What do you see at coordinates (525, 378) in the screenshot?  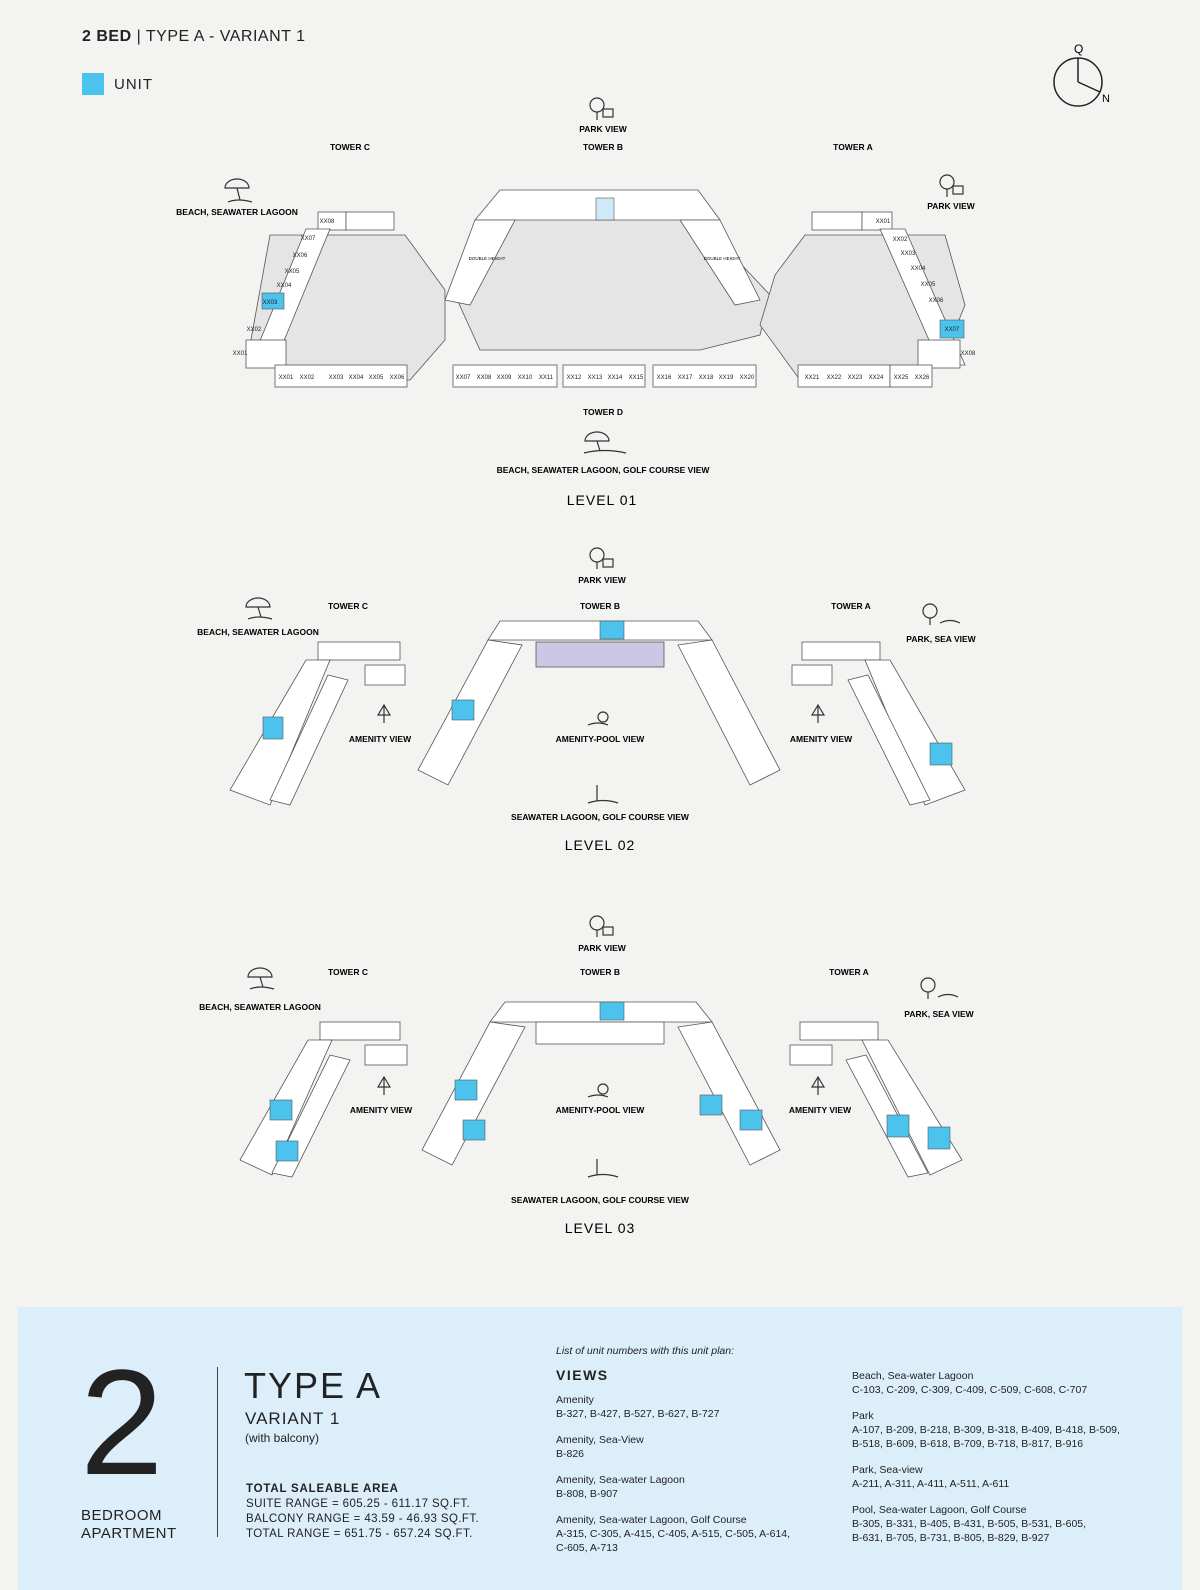 I see `svg-text: XX10` at bounding box center [525, 378].